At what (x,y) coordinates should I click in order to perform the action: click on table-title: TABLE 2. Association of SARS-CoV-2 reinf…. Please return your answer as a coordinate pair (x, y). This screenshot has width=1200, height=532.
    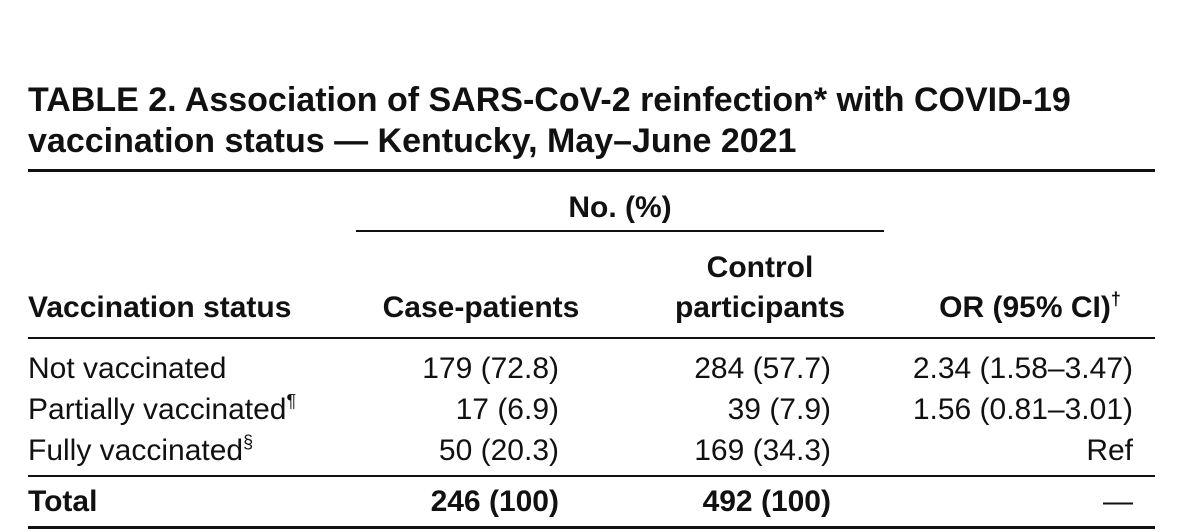
    Looking at the image, I should click on (598, 121).